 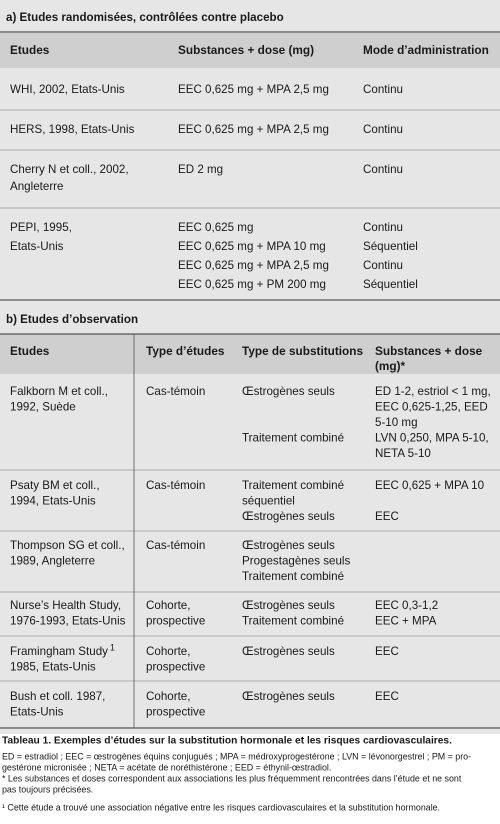 I want to click on cell-text: EEC 0,625 mg, so click(x=215, y=227).